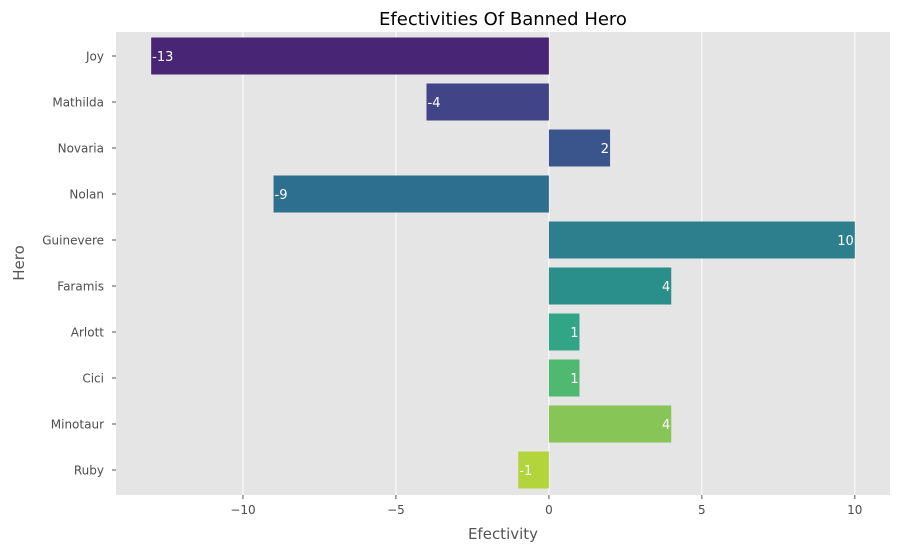 Image resolution: width=899 pixels, height=552 pixels. What do you see at coordinates (73, 241) in the screenshot?
I see `y-tick-label: Guinevere` at bounding box center [73, 241].